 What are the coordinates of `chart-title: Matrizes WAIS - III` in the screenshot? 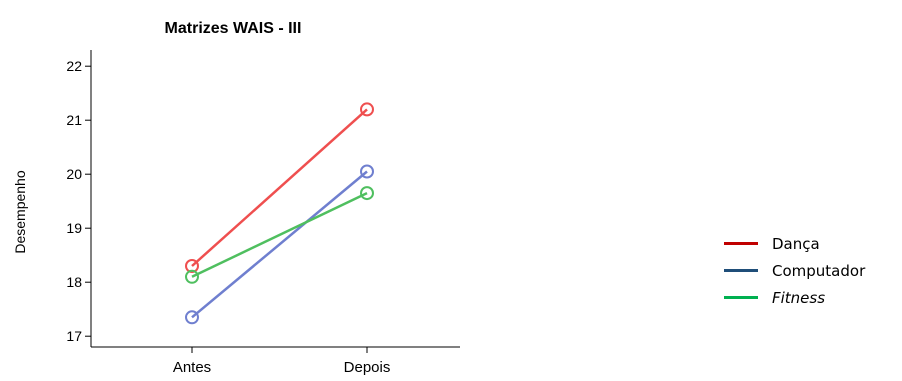 It's located at (233, 28).